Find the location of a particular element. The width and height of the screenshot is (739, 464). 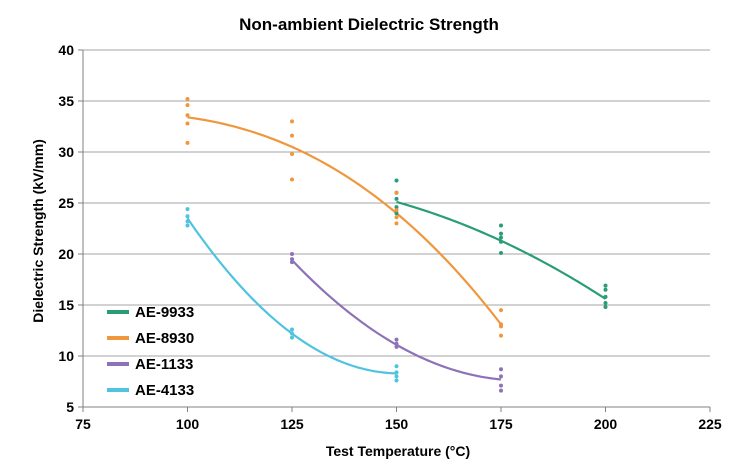

x-tick-label: 150 is located at coordinates (397, 424).